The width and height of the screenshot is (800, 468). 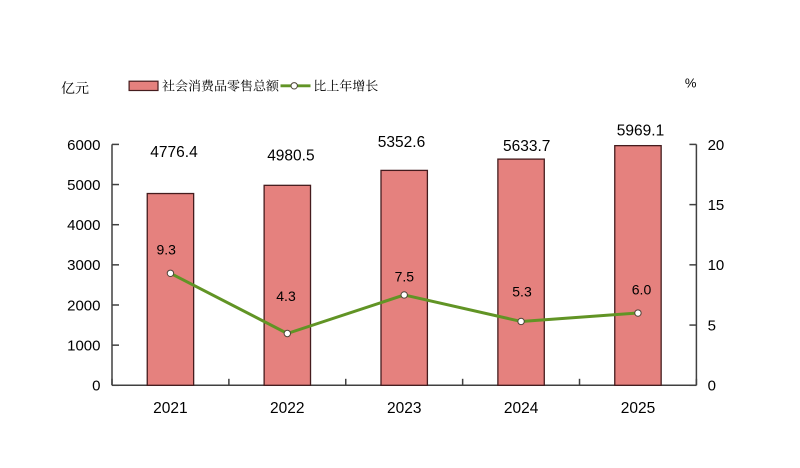 What do you see at coordinates (290, 156) in the screenshot?
I see `svg-text: 4980.5` at bounding box center [290, 156].